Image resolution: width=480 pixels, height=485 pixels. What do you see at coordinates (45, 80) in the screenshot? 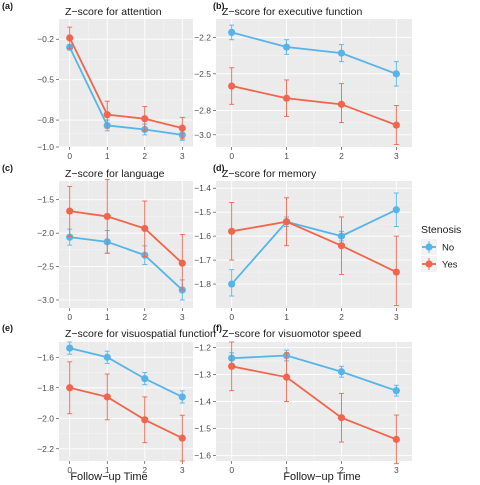
I see `y-tick-label: −0.5` at bounding box center [45, 80].